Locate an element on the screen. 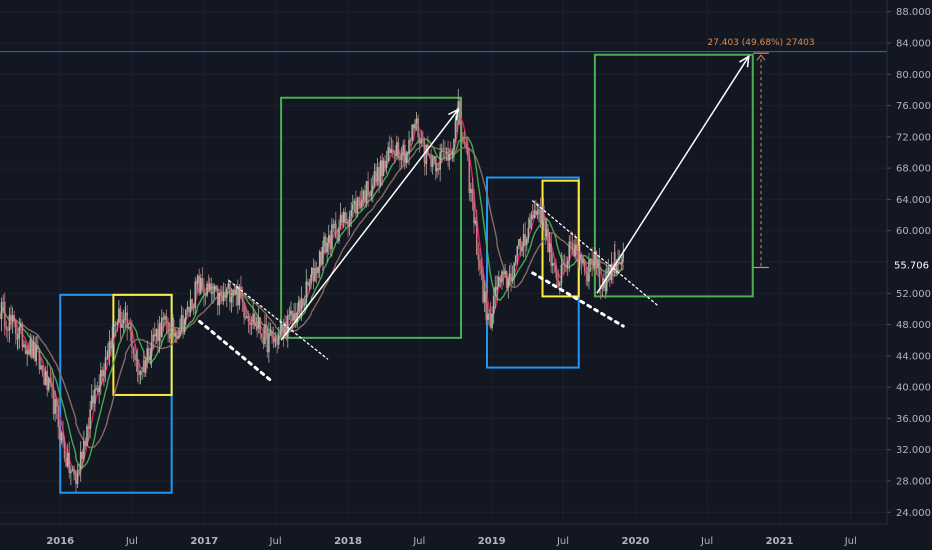 This screenshot has width=932, height=550. time-tick-label: 2020 is located at coordinates (636, 541).